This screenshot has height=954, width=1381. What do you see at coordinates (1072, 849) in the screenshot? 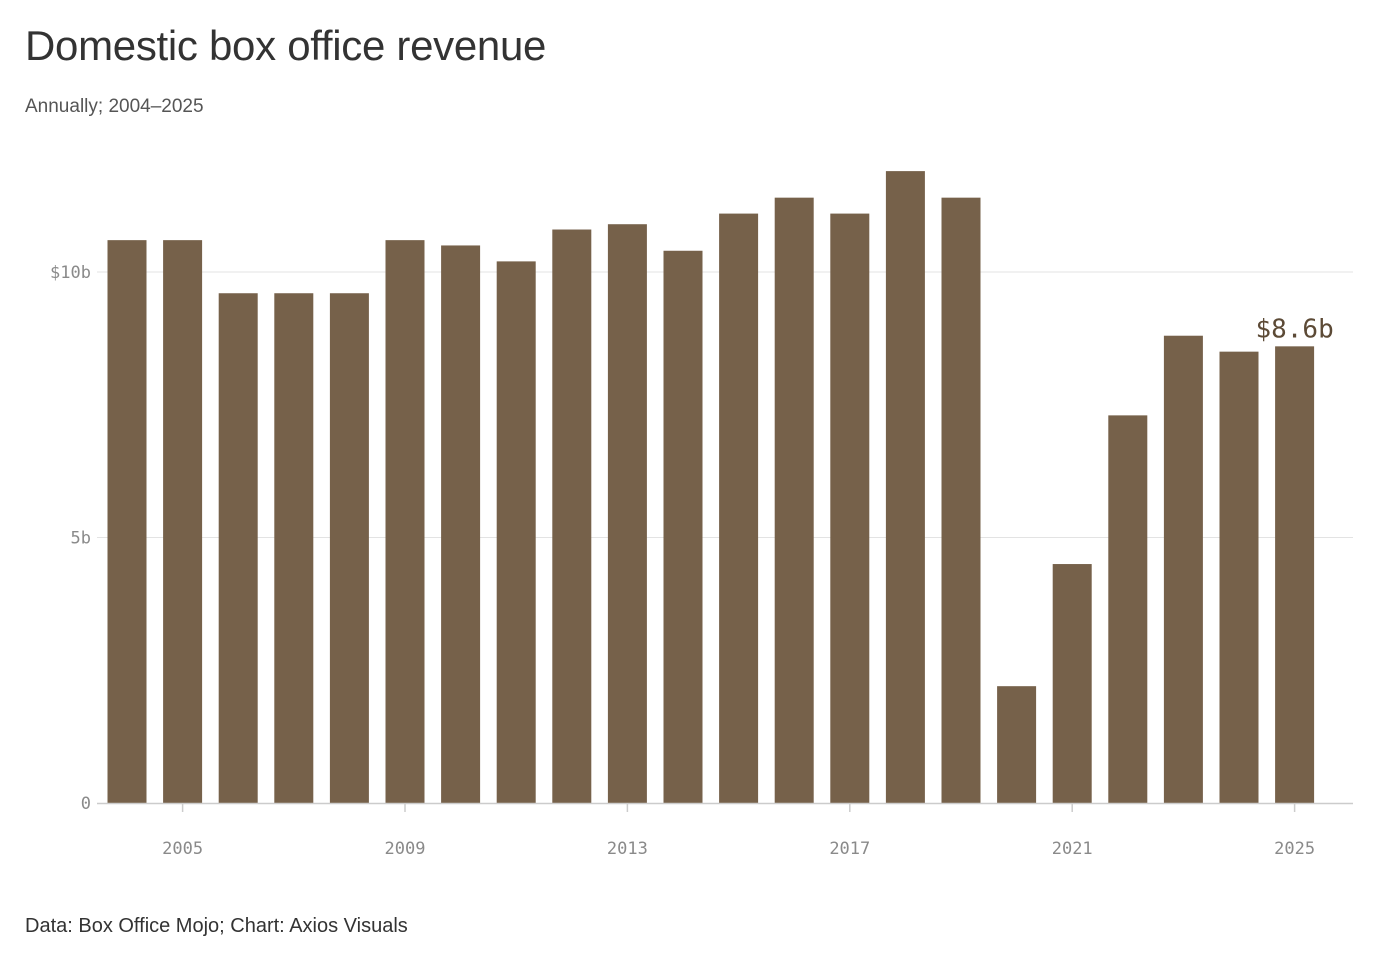
I see `x-tick-label: 2021` at bounding box center [1072, 849].